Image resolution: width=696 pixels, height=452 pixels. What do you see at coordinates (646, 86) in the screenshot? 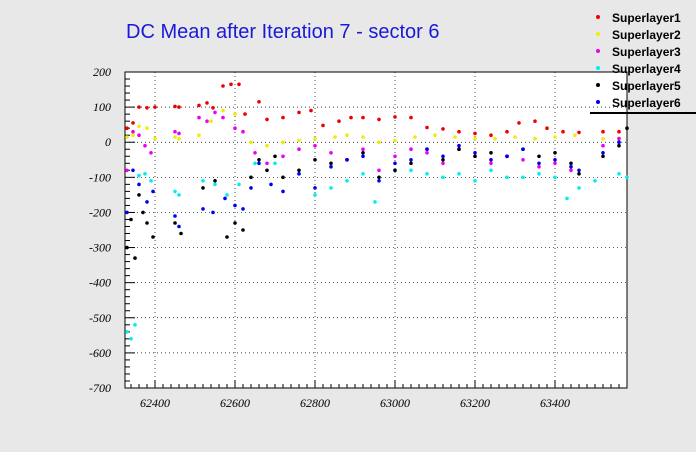
I see `legend-label: Superlayer5` at bounding box center [646, 86].